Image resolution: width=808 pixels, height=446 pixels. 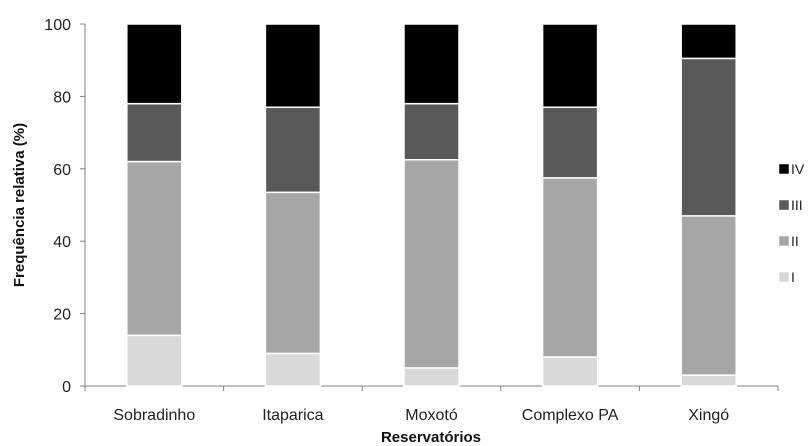 What do you see at coordinates (708, 415) in the screenshot?
I see `x-tick-label: Xingó` at bounding box center [708, 415].